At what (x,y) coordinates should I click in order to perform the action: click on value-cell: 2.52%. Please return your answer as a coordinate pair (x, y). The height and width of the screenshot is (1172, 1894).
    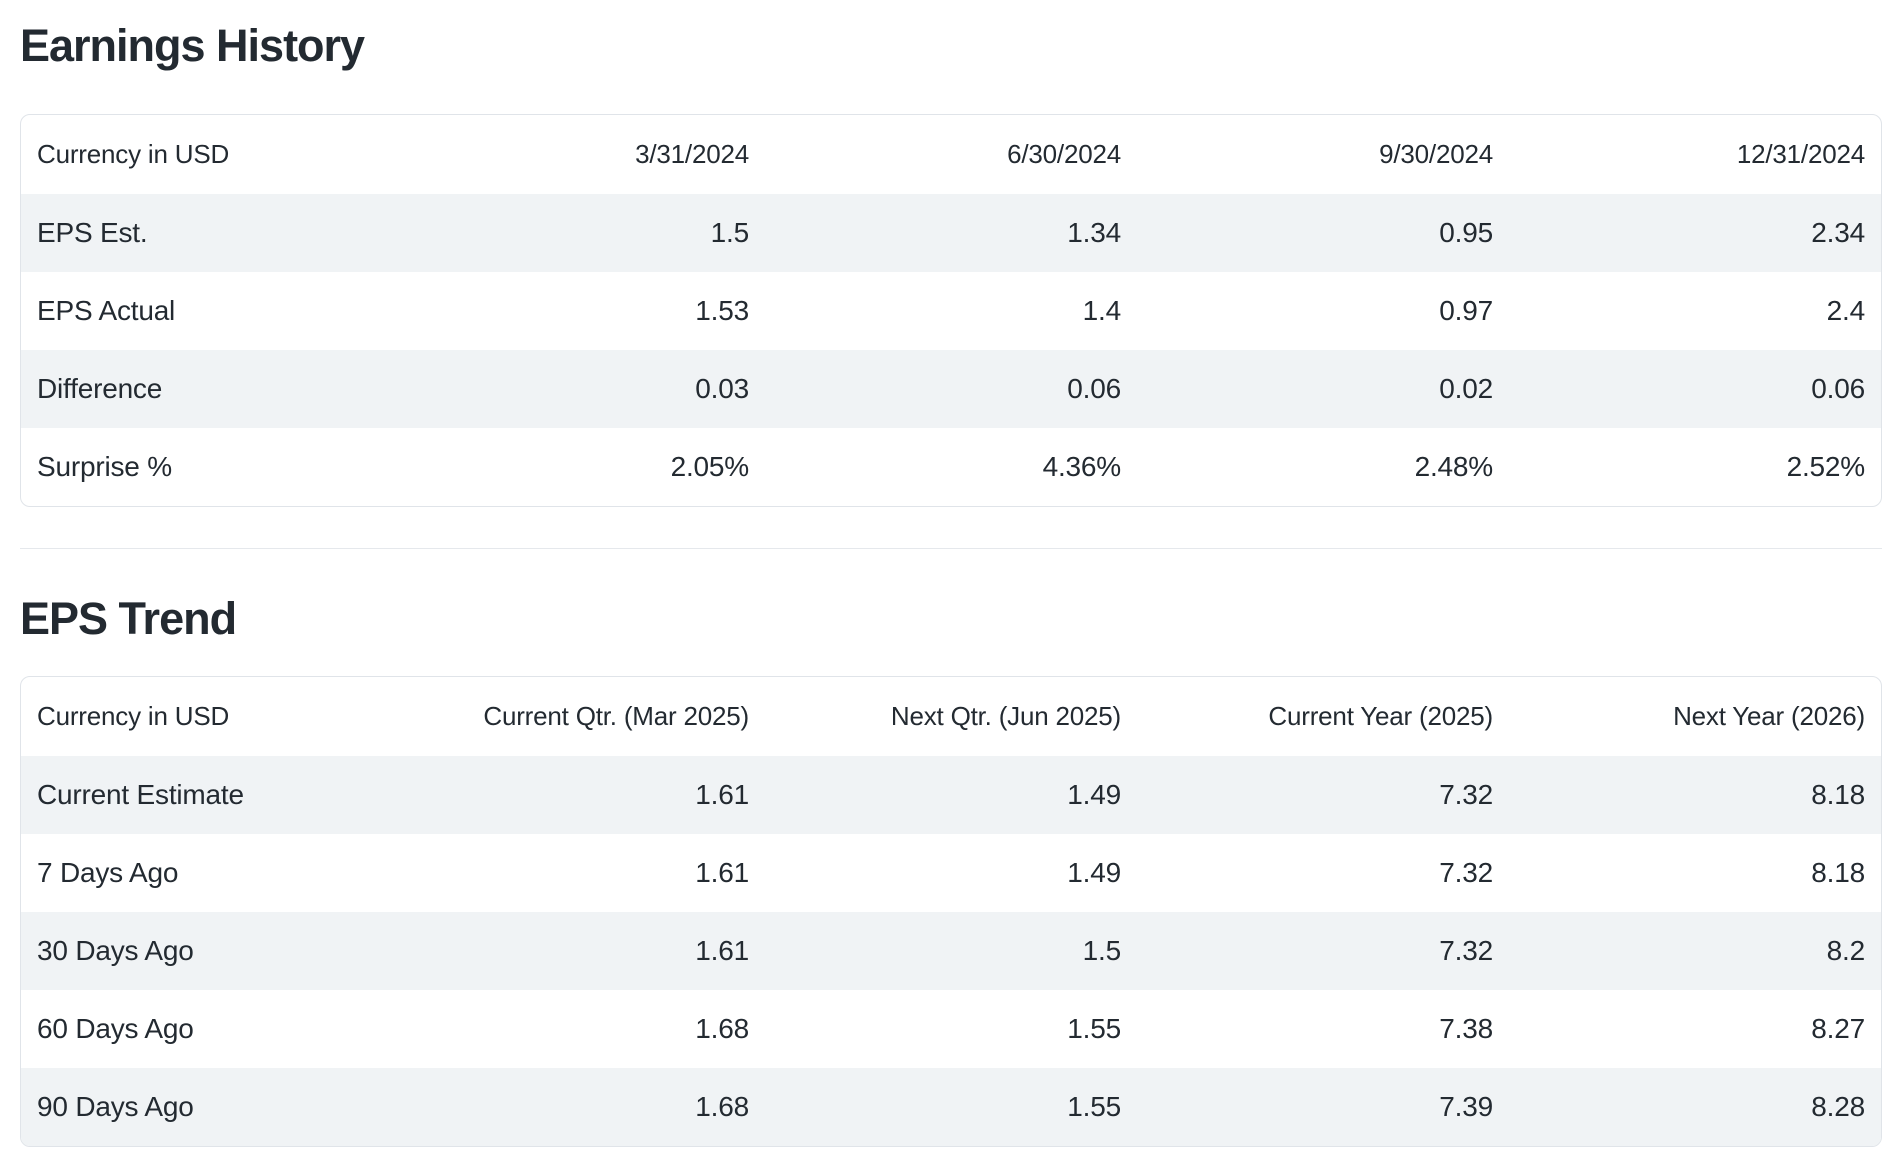
    Looking at the image, I should click on (1826, 466).